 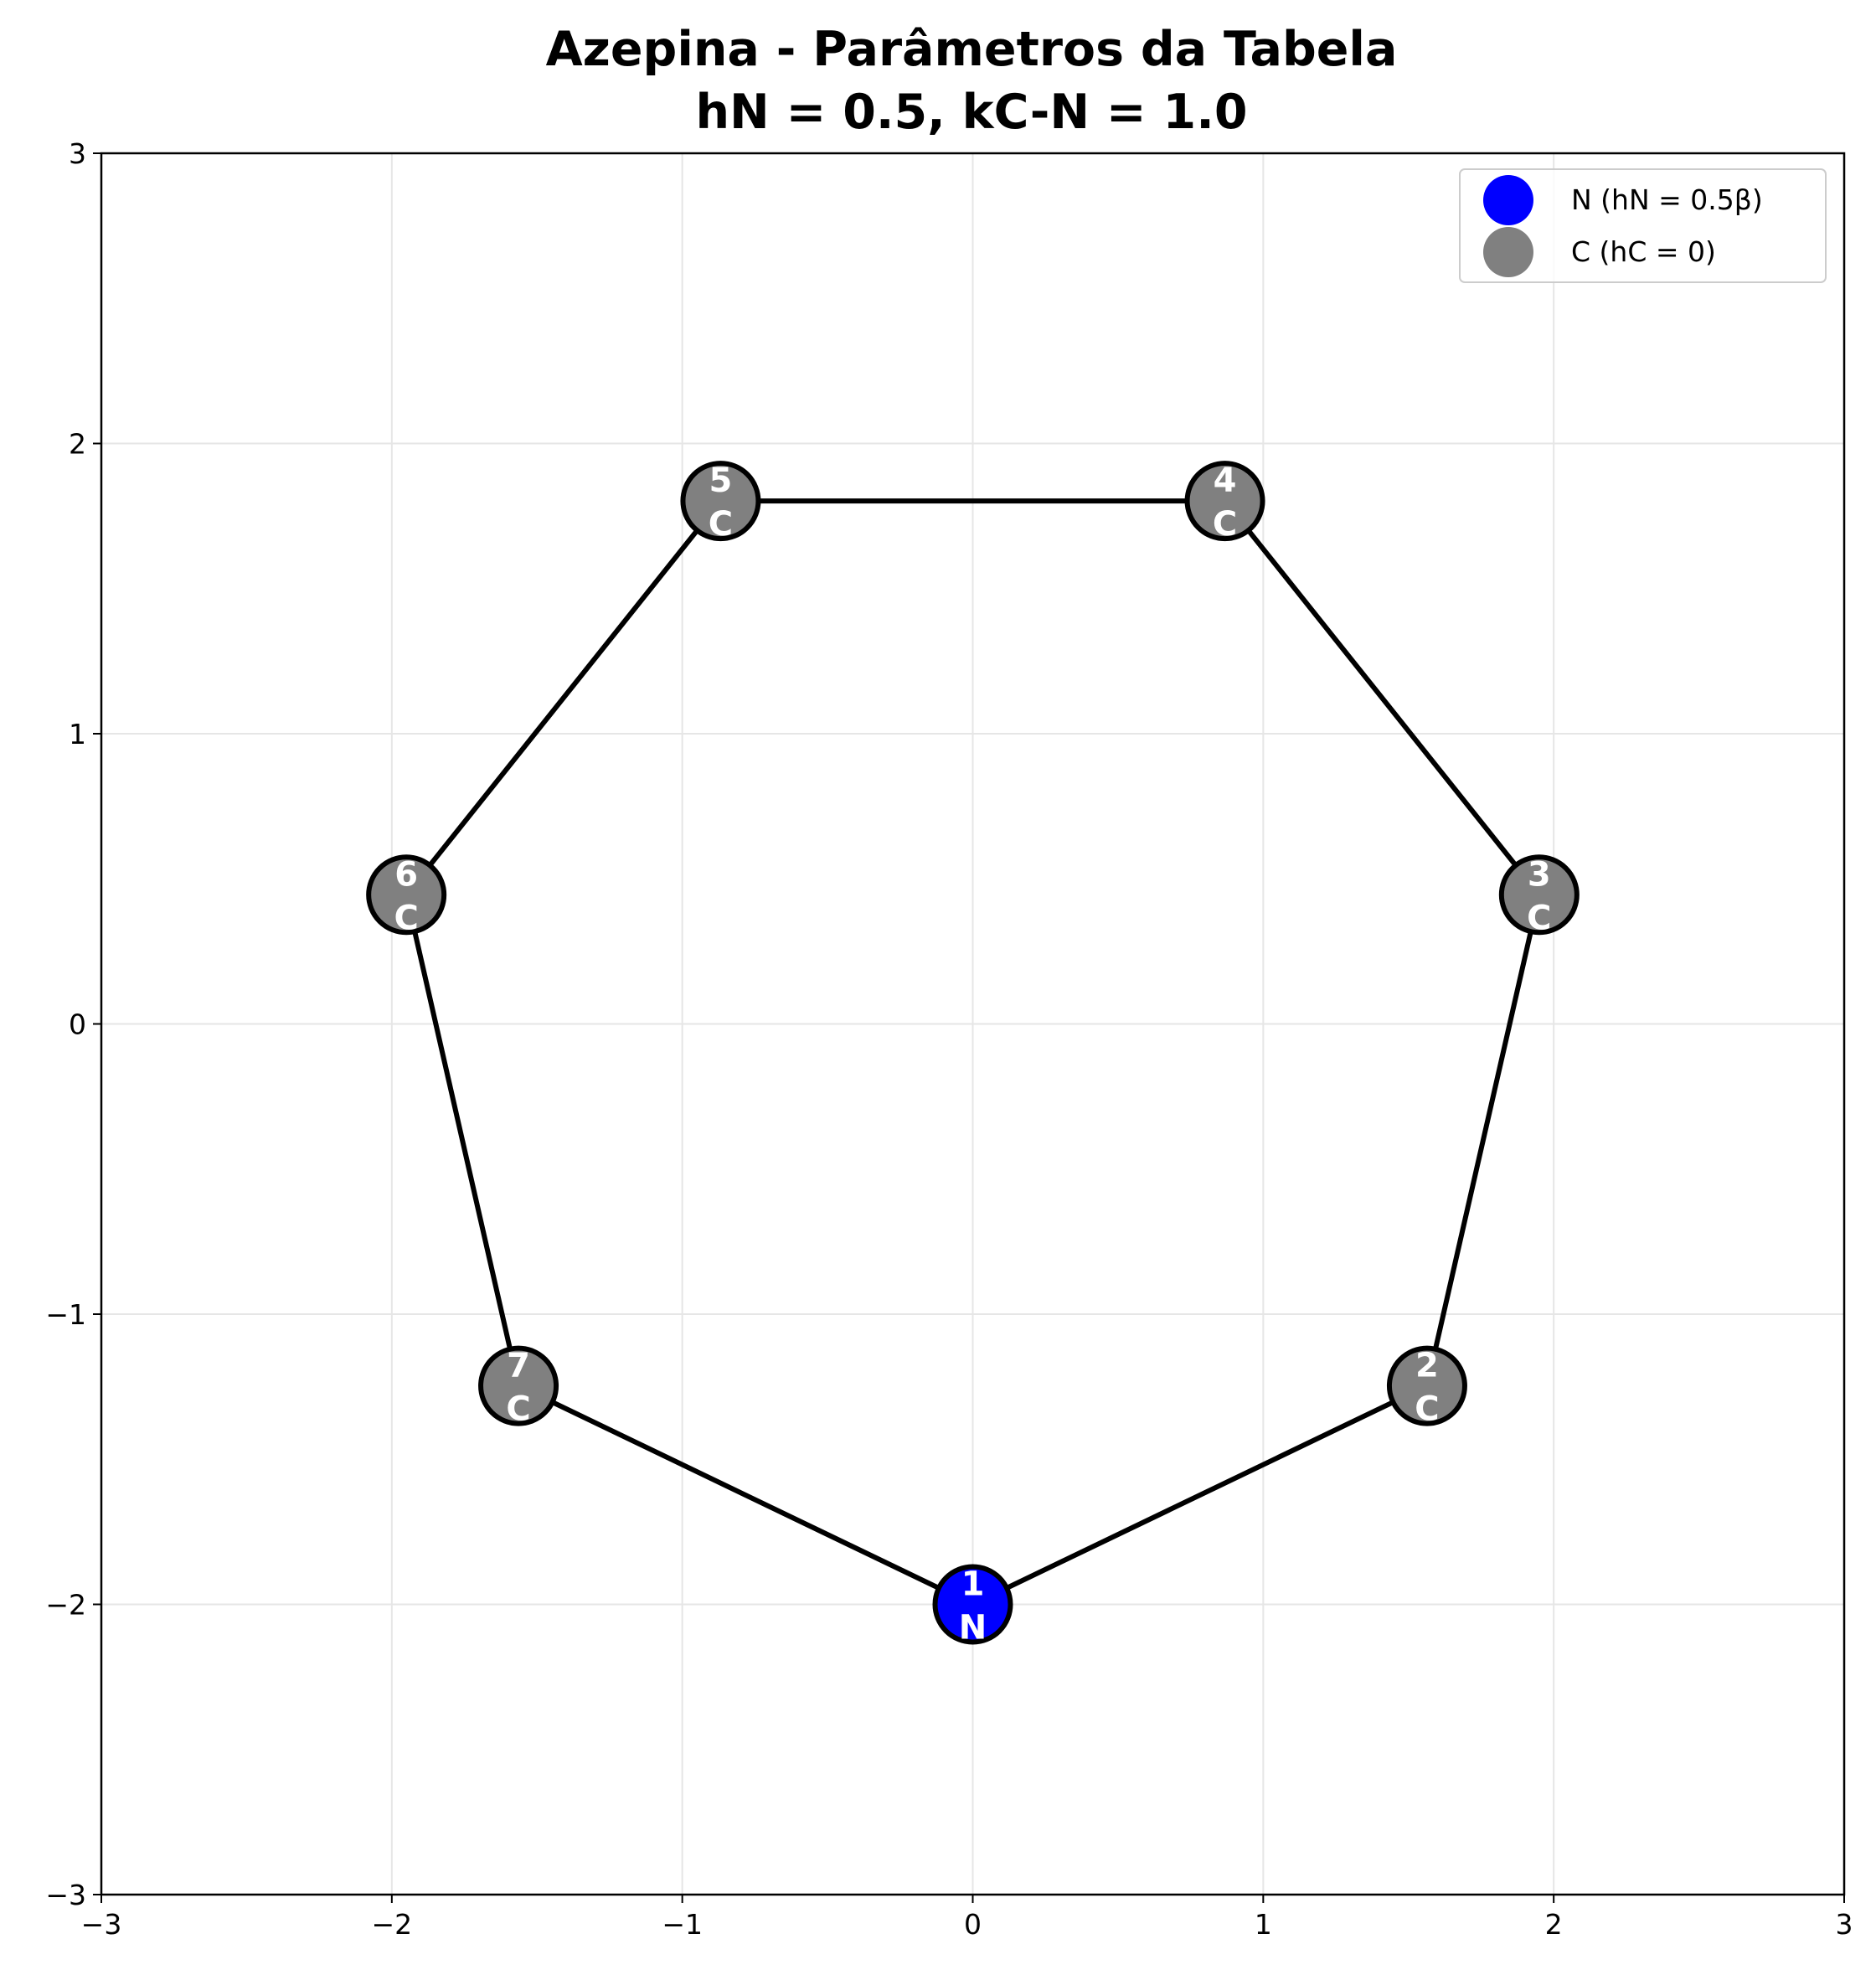 I want to click on x-tick-label: −3, so click(x=101, y=1924).